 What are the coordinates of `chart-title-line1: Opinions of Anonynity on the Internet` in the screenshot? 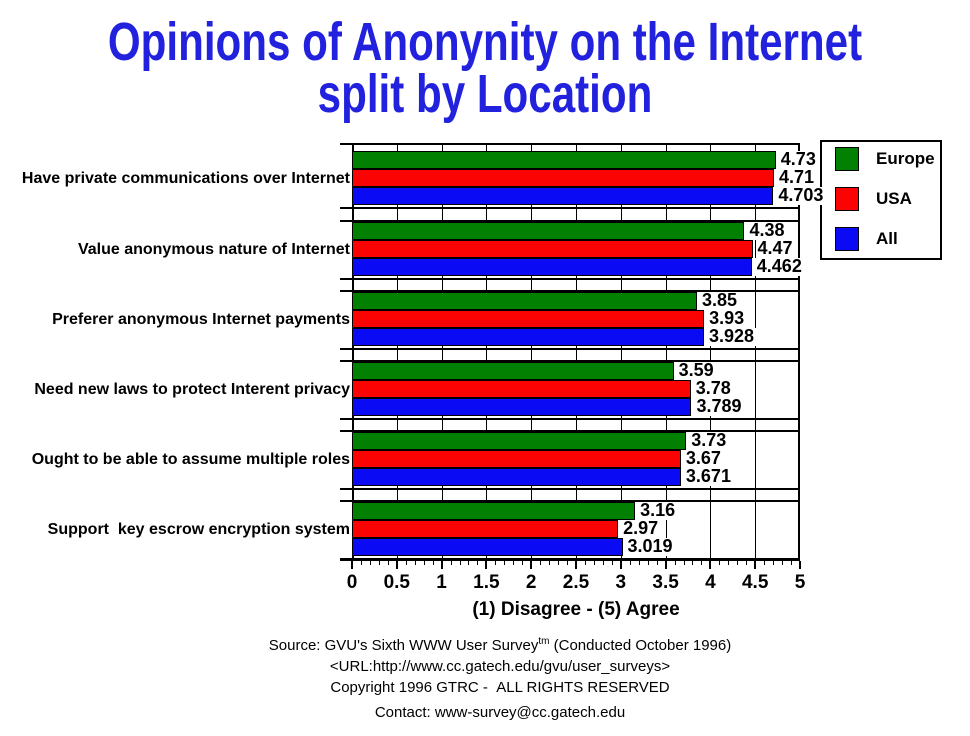 It's located at (485, 42).